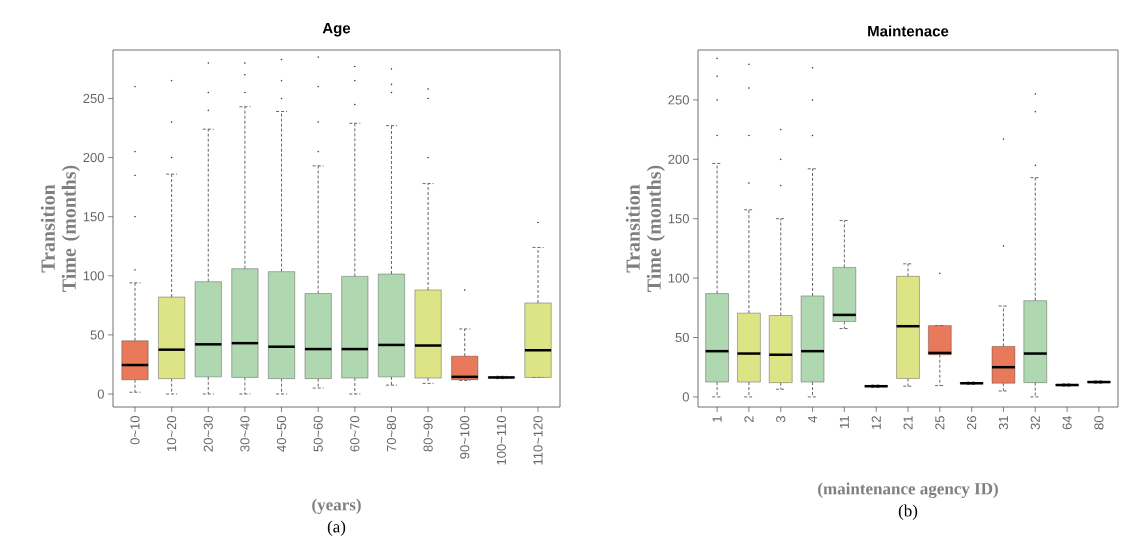 The image size is (1124, 547). What do you see at coordinates (245, 434) in the screenshot?
I see `x-tick-label: 30~40` at bounding box center [245, 434].